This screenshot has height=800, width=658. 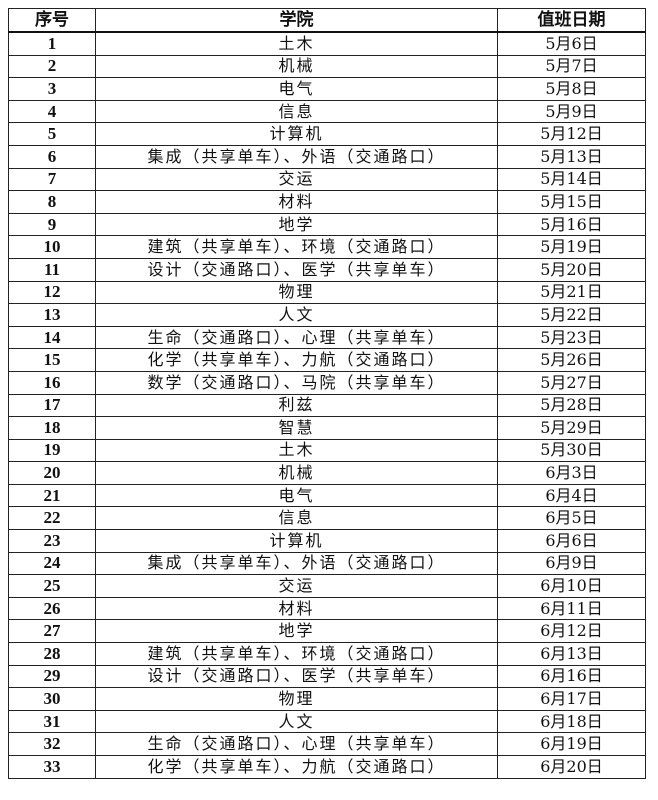 I want to click on table-row: 24 集成（共享单车）、外语（交通路口） 6月9日, so click(x=327, y=563).